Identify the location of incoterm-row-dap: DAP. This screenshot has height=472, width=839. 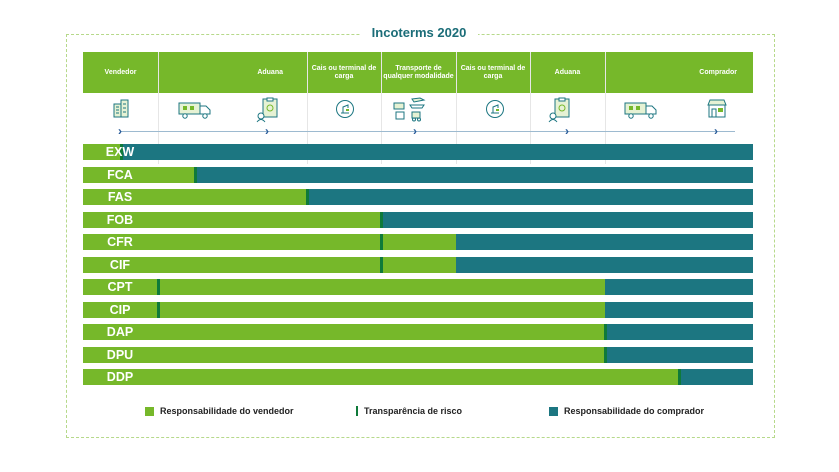
(418, 332).